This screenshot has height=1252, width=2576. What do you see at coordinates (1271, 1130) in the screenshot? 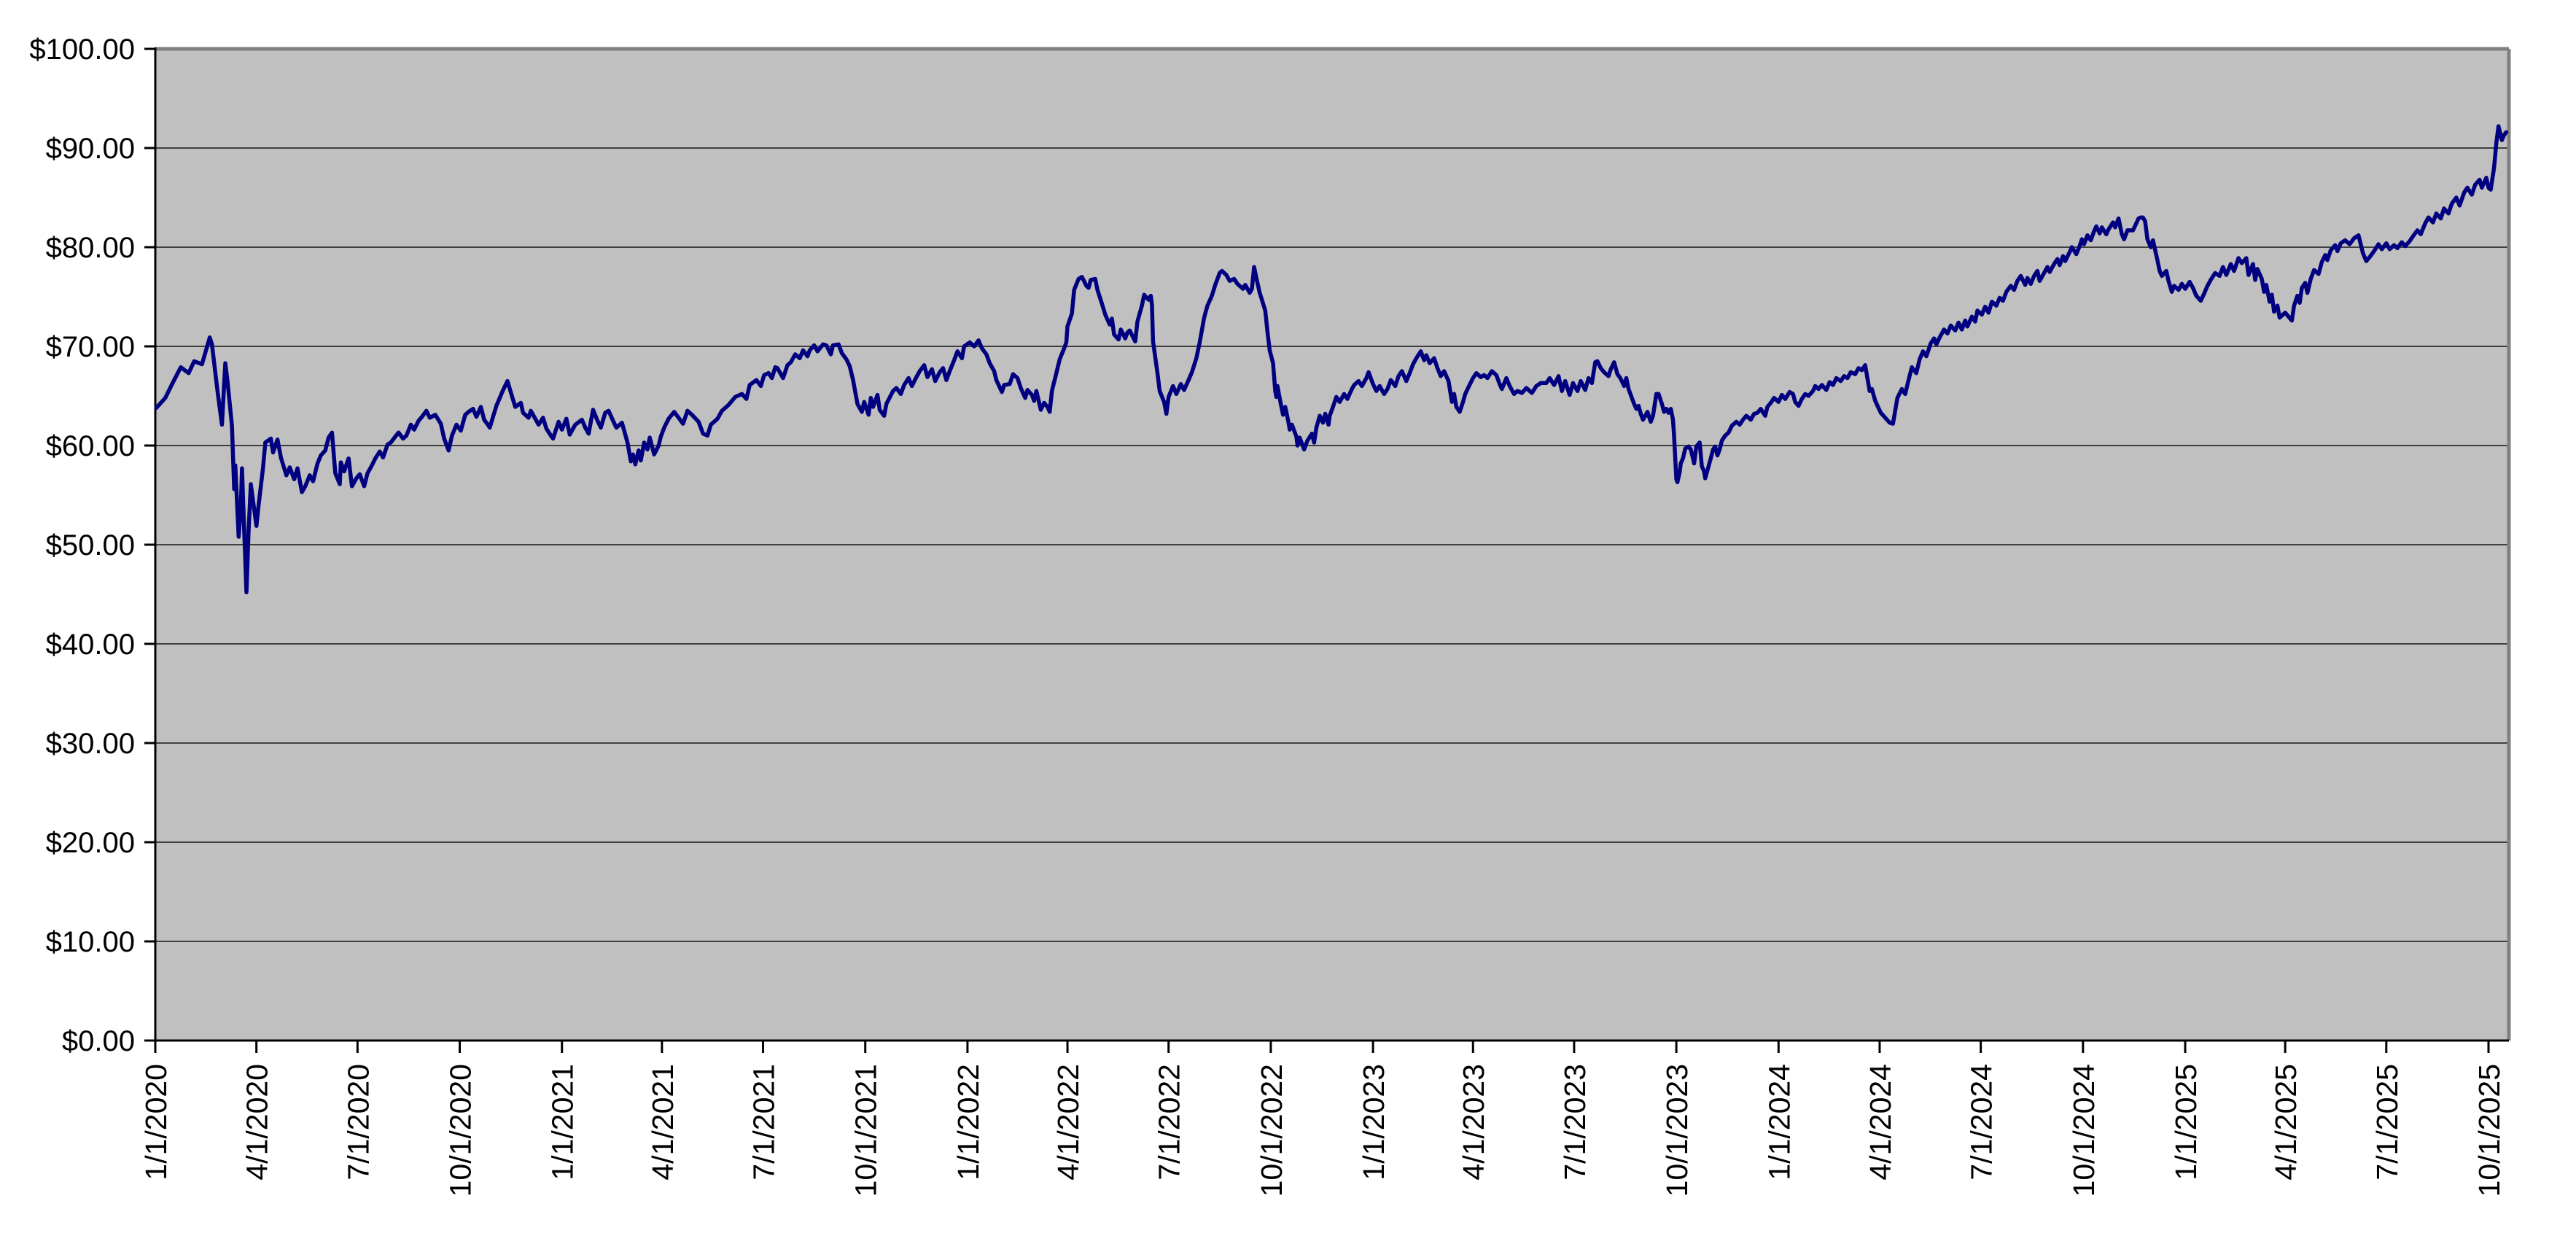
I see `x-axis-label: 10/1/2022` at bounding box center [1271, 1130].